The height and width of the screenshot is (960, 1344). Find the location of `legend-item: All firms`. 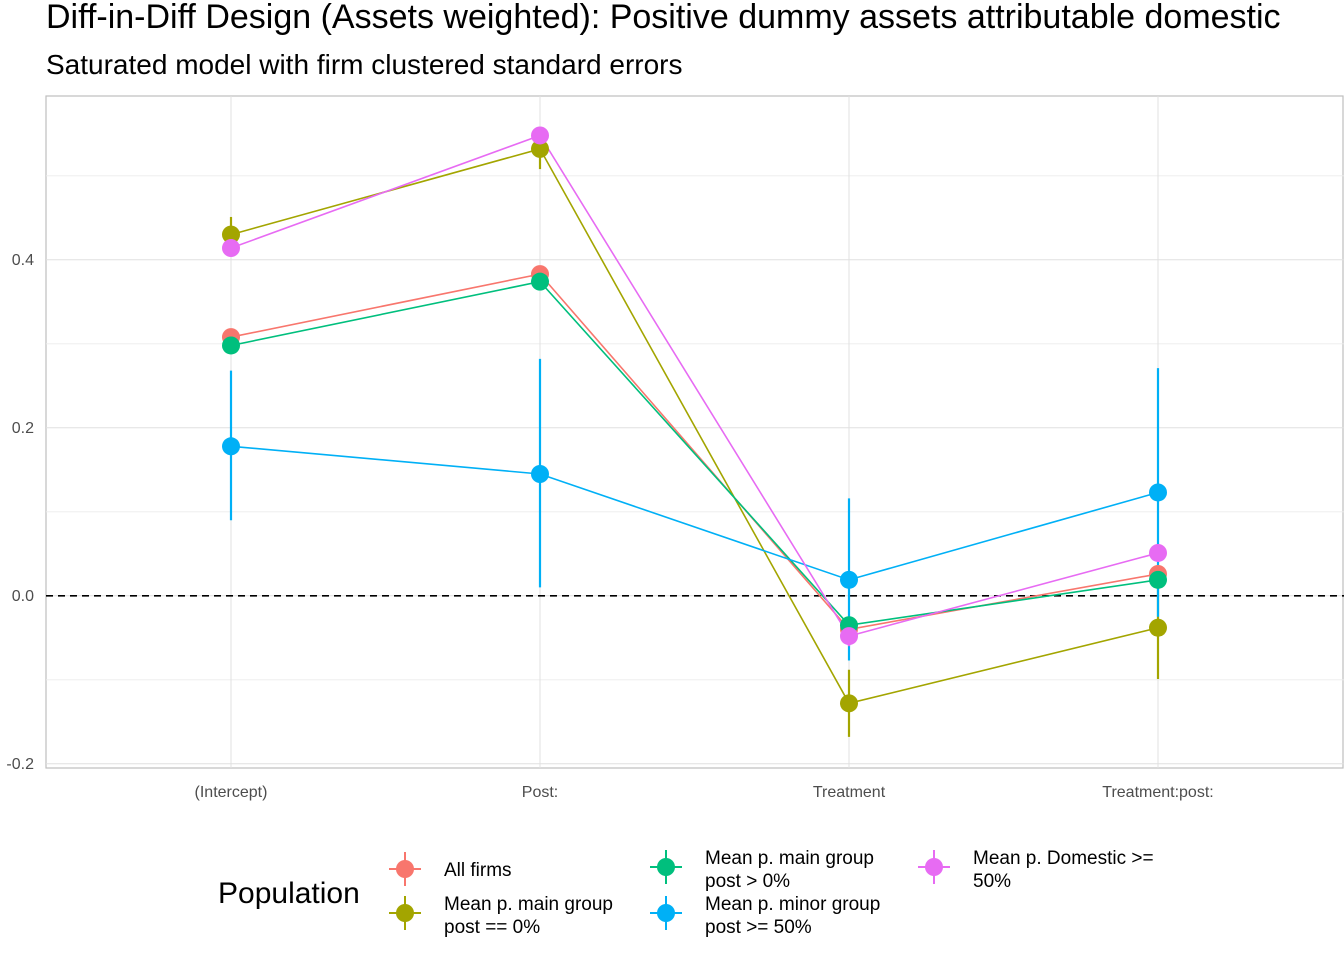

legend-item: All firms is located at coordinates (450, 869).